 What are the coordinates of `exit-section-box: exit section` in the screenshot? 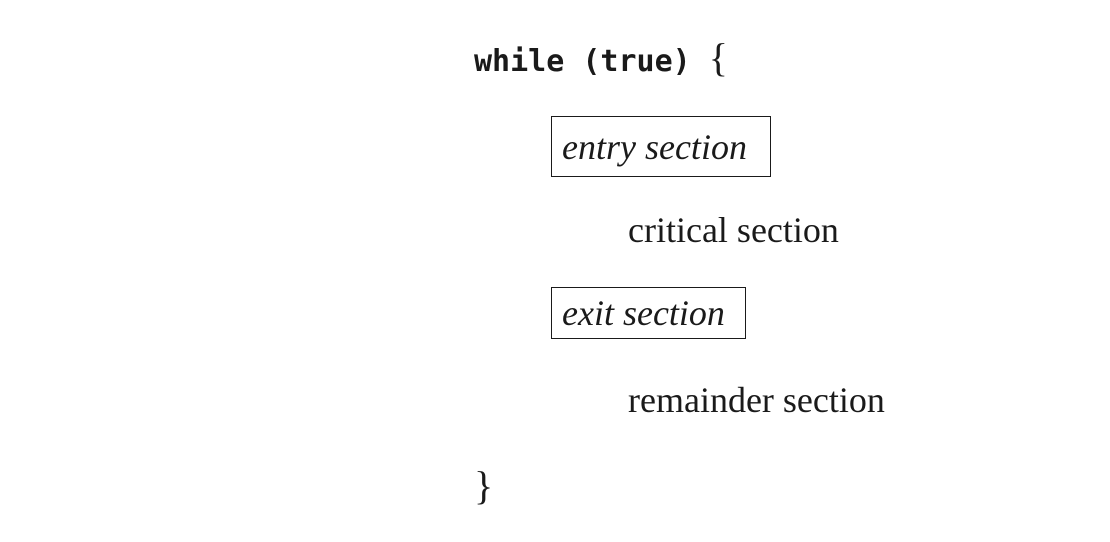 It's located at (648, 313).